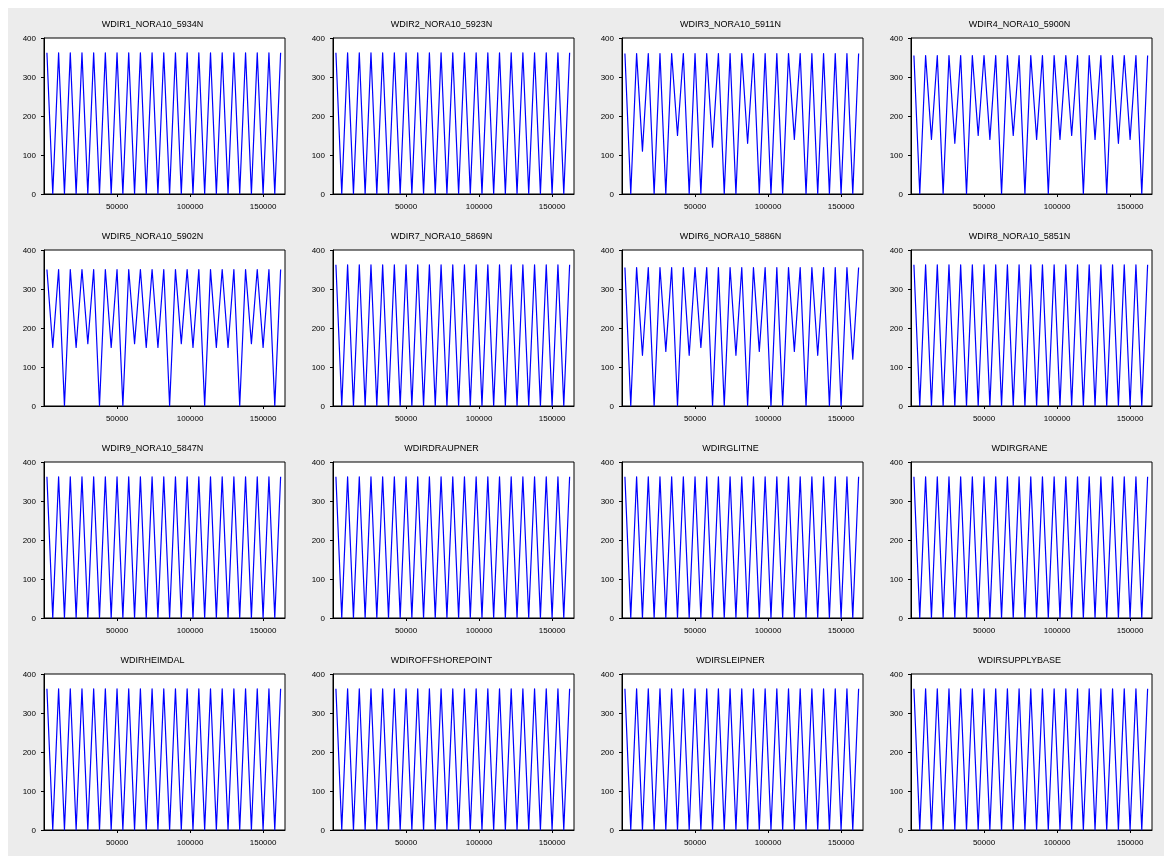  Describe the element at coordinates (152, 23) in the screenshot. I see `chart-title: WDIR1_NORA10_5934N` at that location.